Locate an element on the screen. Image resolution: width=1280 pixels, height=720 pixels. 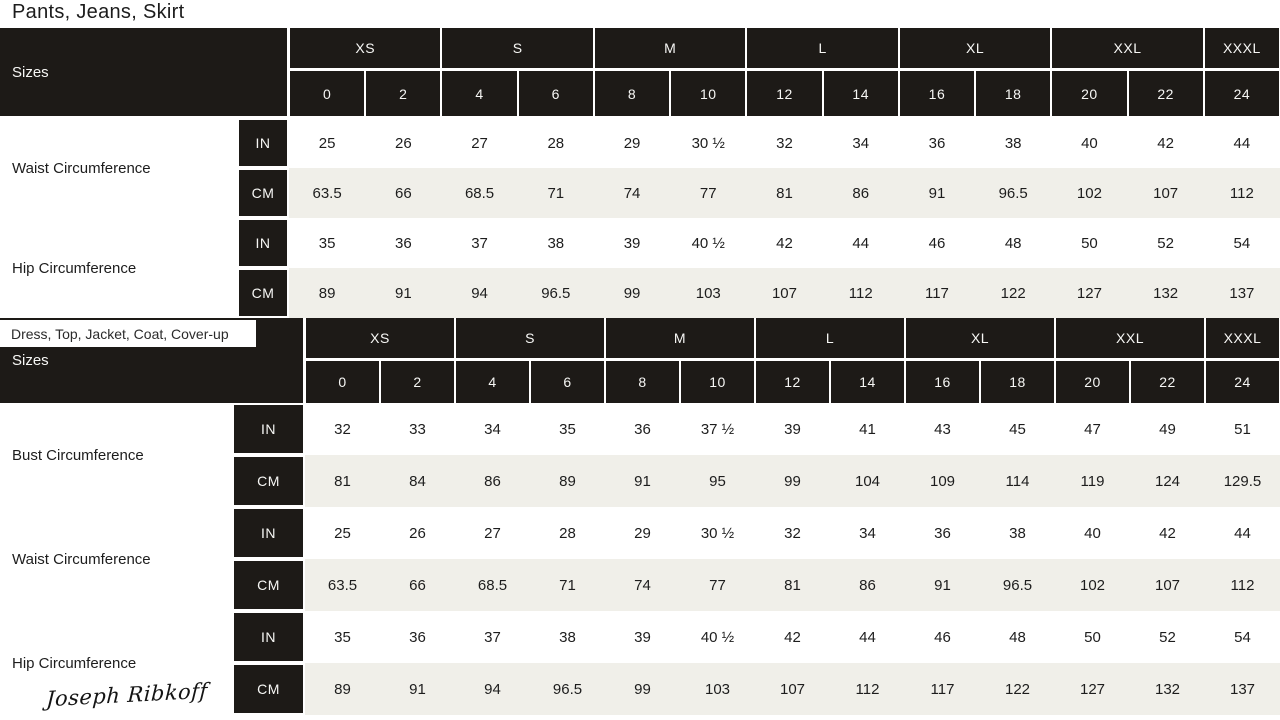
value-cell: 25 is located at coordinates (327, 143).